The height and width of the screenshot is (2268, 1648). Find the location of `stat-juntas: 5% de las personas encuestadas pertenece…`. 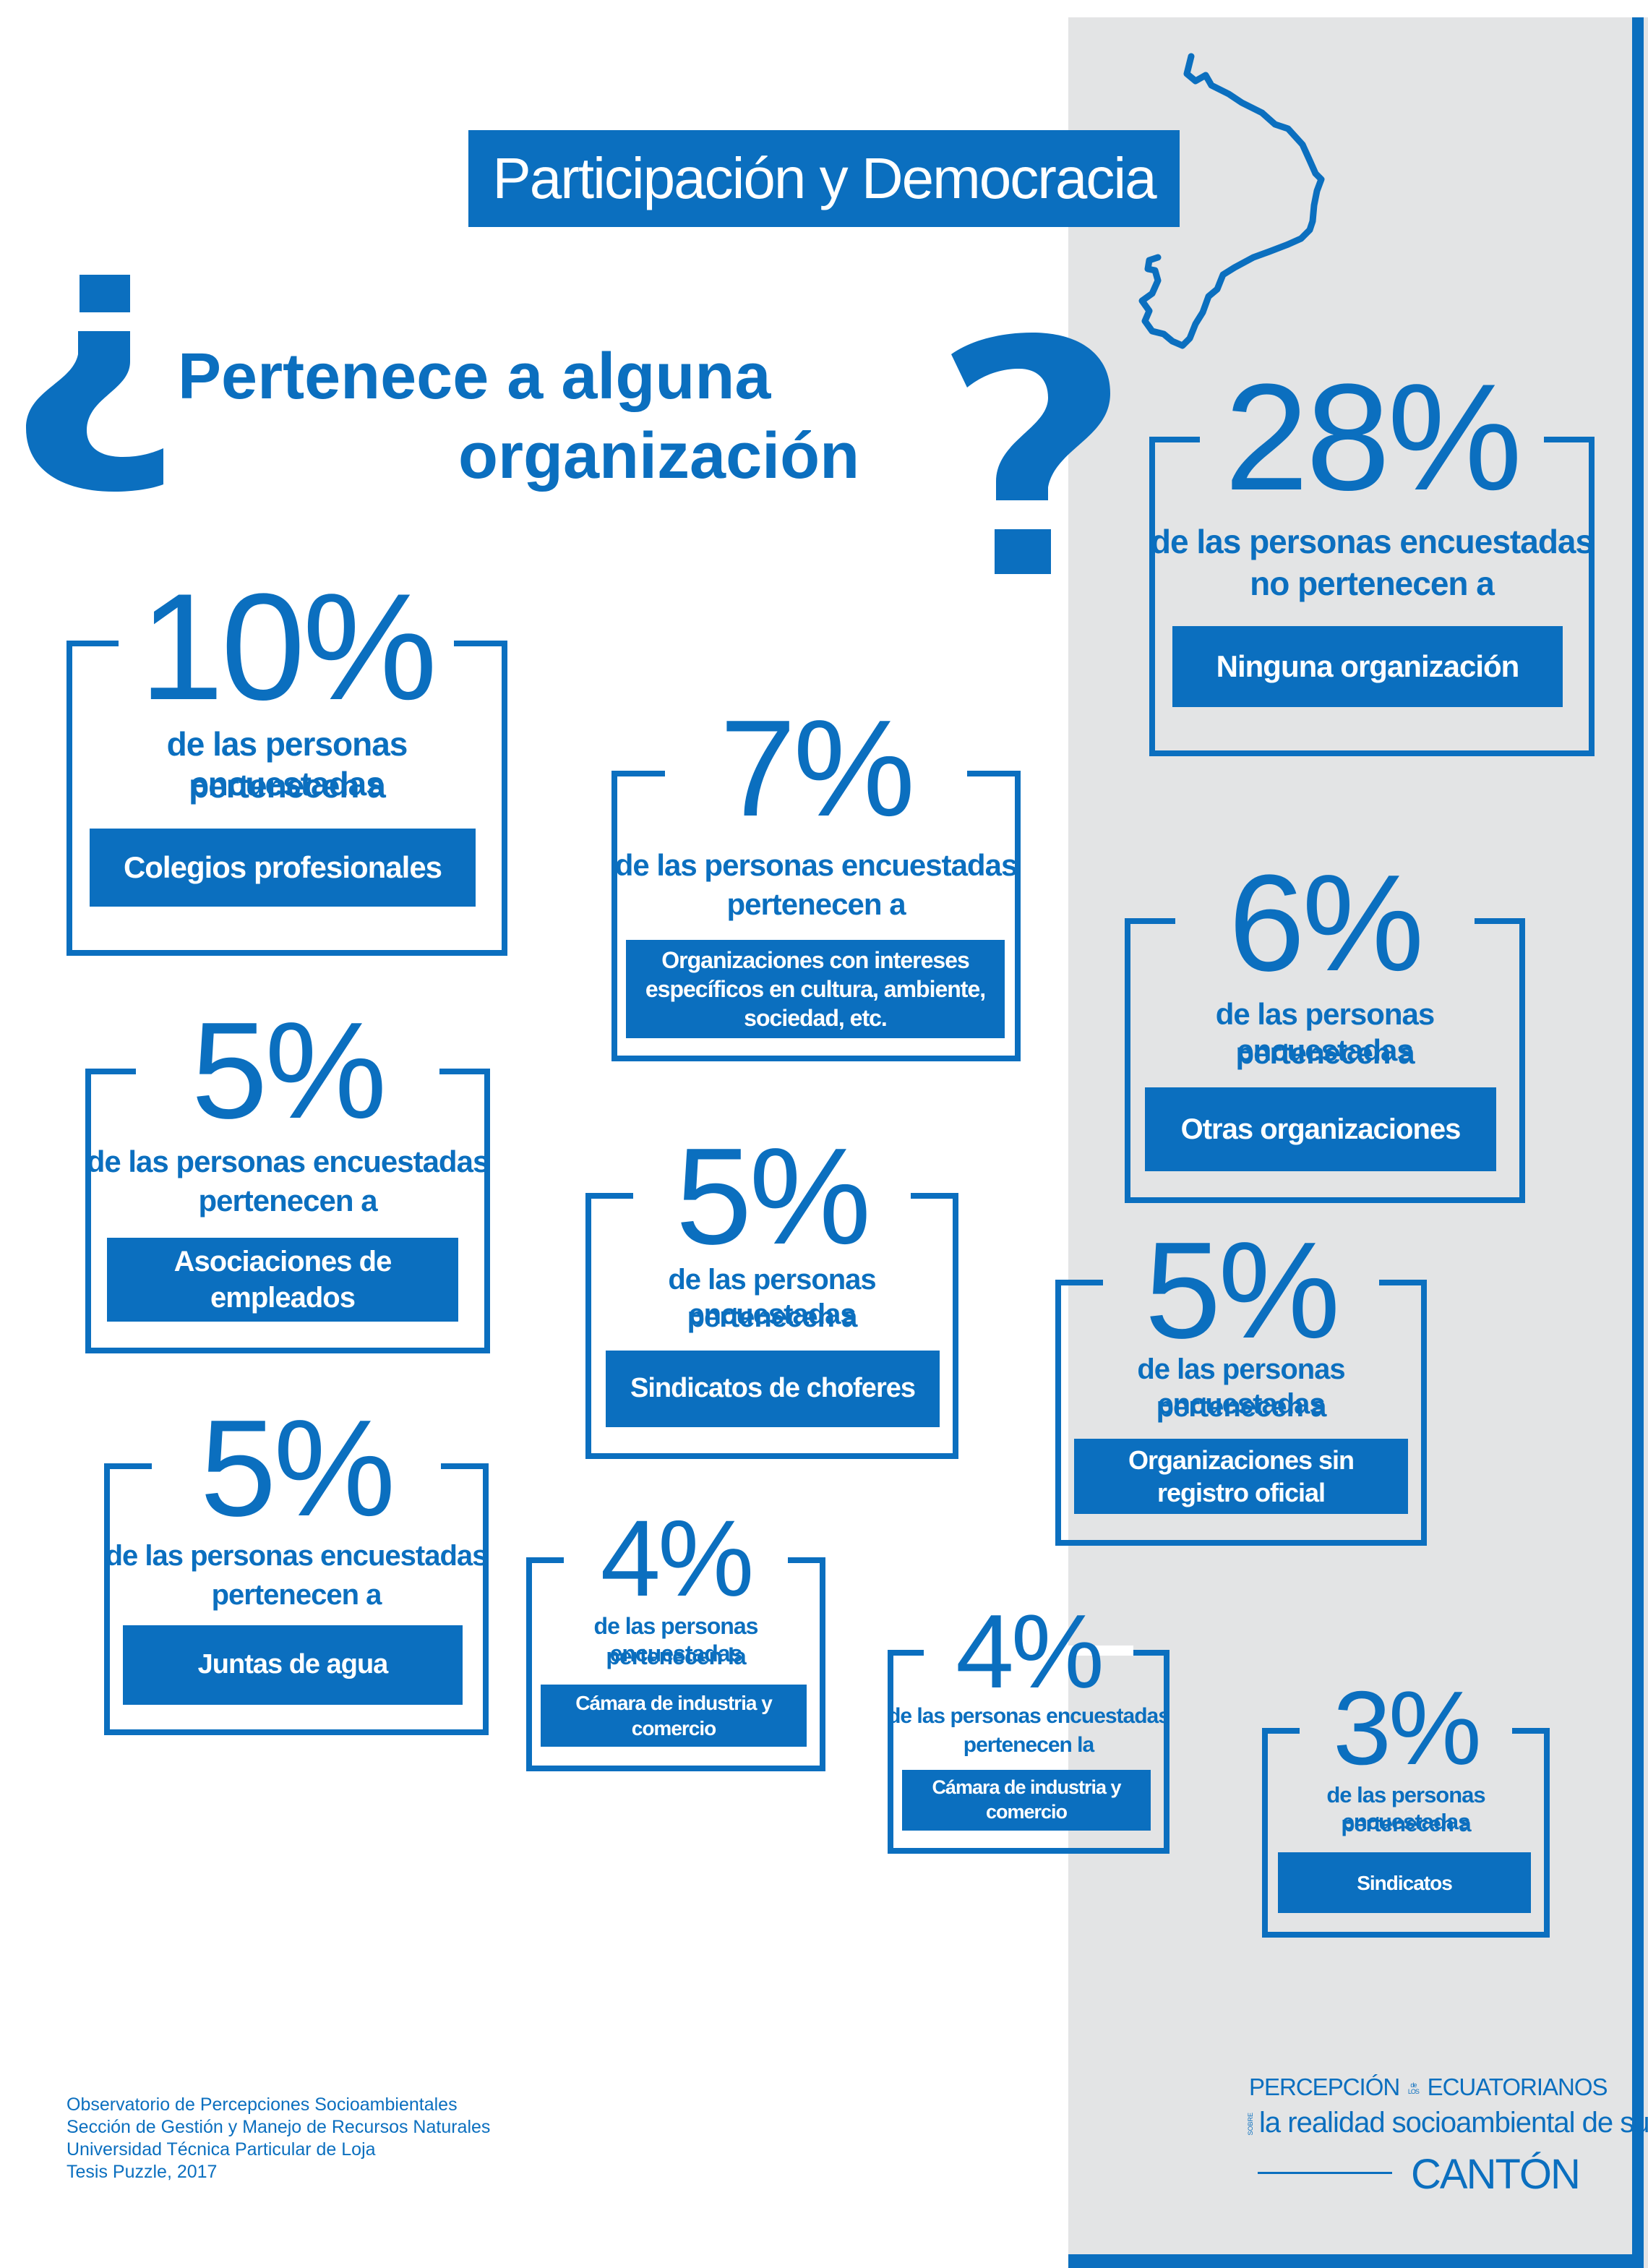

stat-juntas: 5% de las personas encuestadas pertenece… is located at coordinates (296, 1567).